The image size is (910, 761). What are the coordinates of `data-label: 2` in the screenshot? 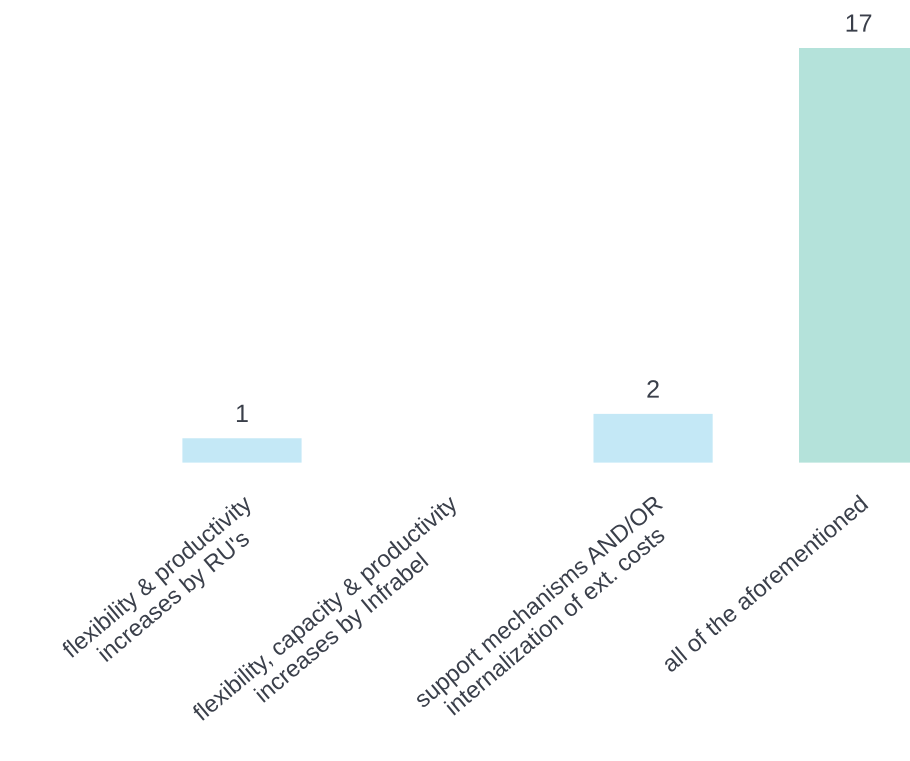 It's located at (653, 389).